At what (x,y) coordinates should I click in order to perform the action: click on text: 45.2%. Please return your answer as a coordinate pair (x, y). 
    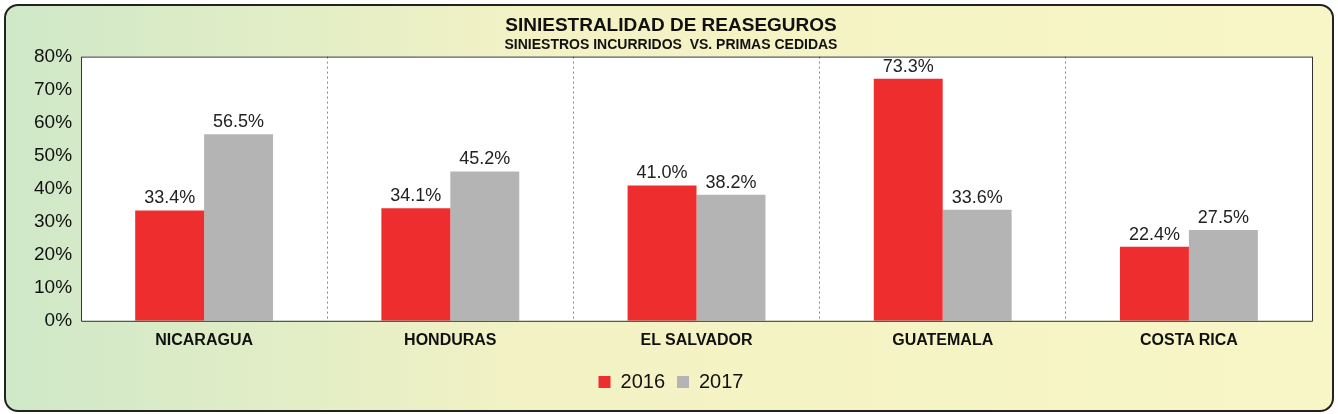
    Looking at the image, I should click on (485, 158).